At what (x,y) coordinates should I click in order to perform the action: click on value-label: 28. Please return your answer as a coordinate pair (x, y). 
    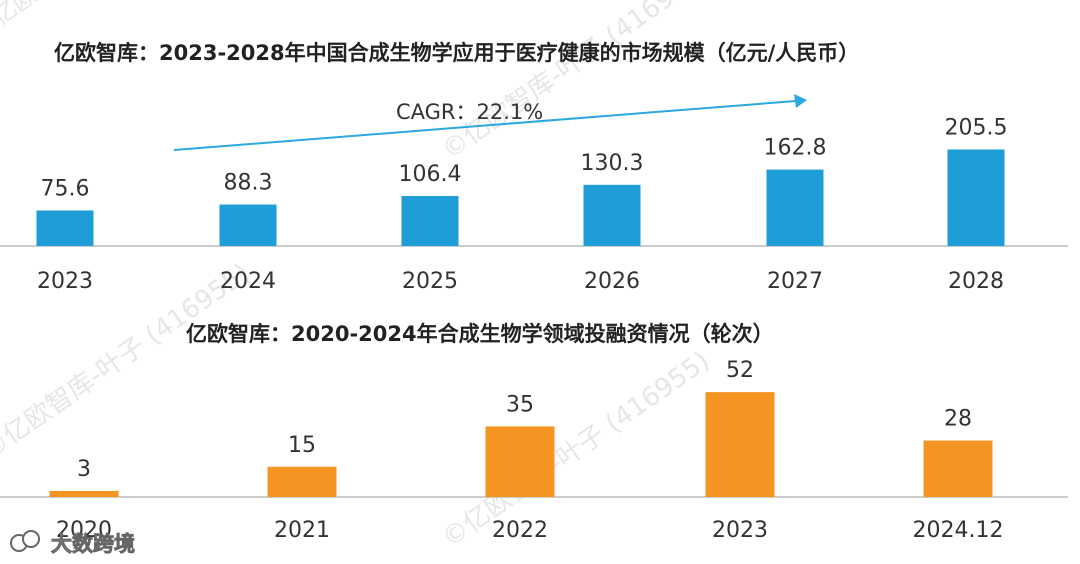
    Looking at the image, I should click on (958, 419).